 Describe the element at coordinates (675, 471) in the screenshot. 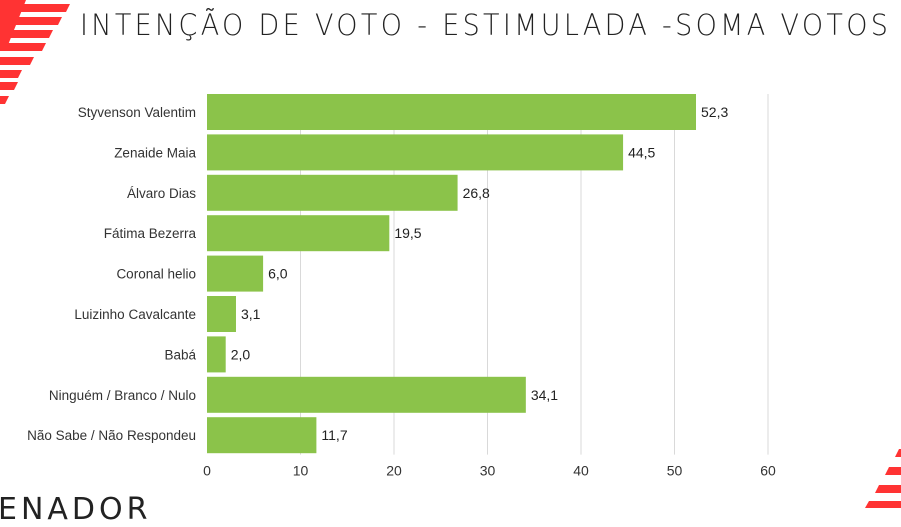

I see `x-tick-label: 50` at that location.